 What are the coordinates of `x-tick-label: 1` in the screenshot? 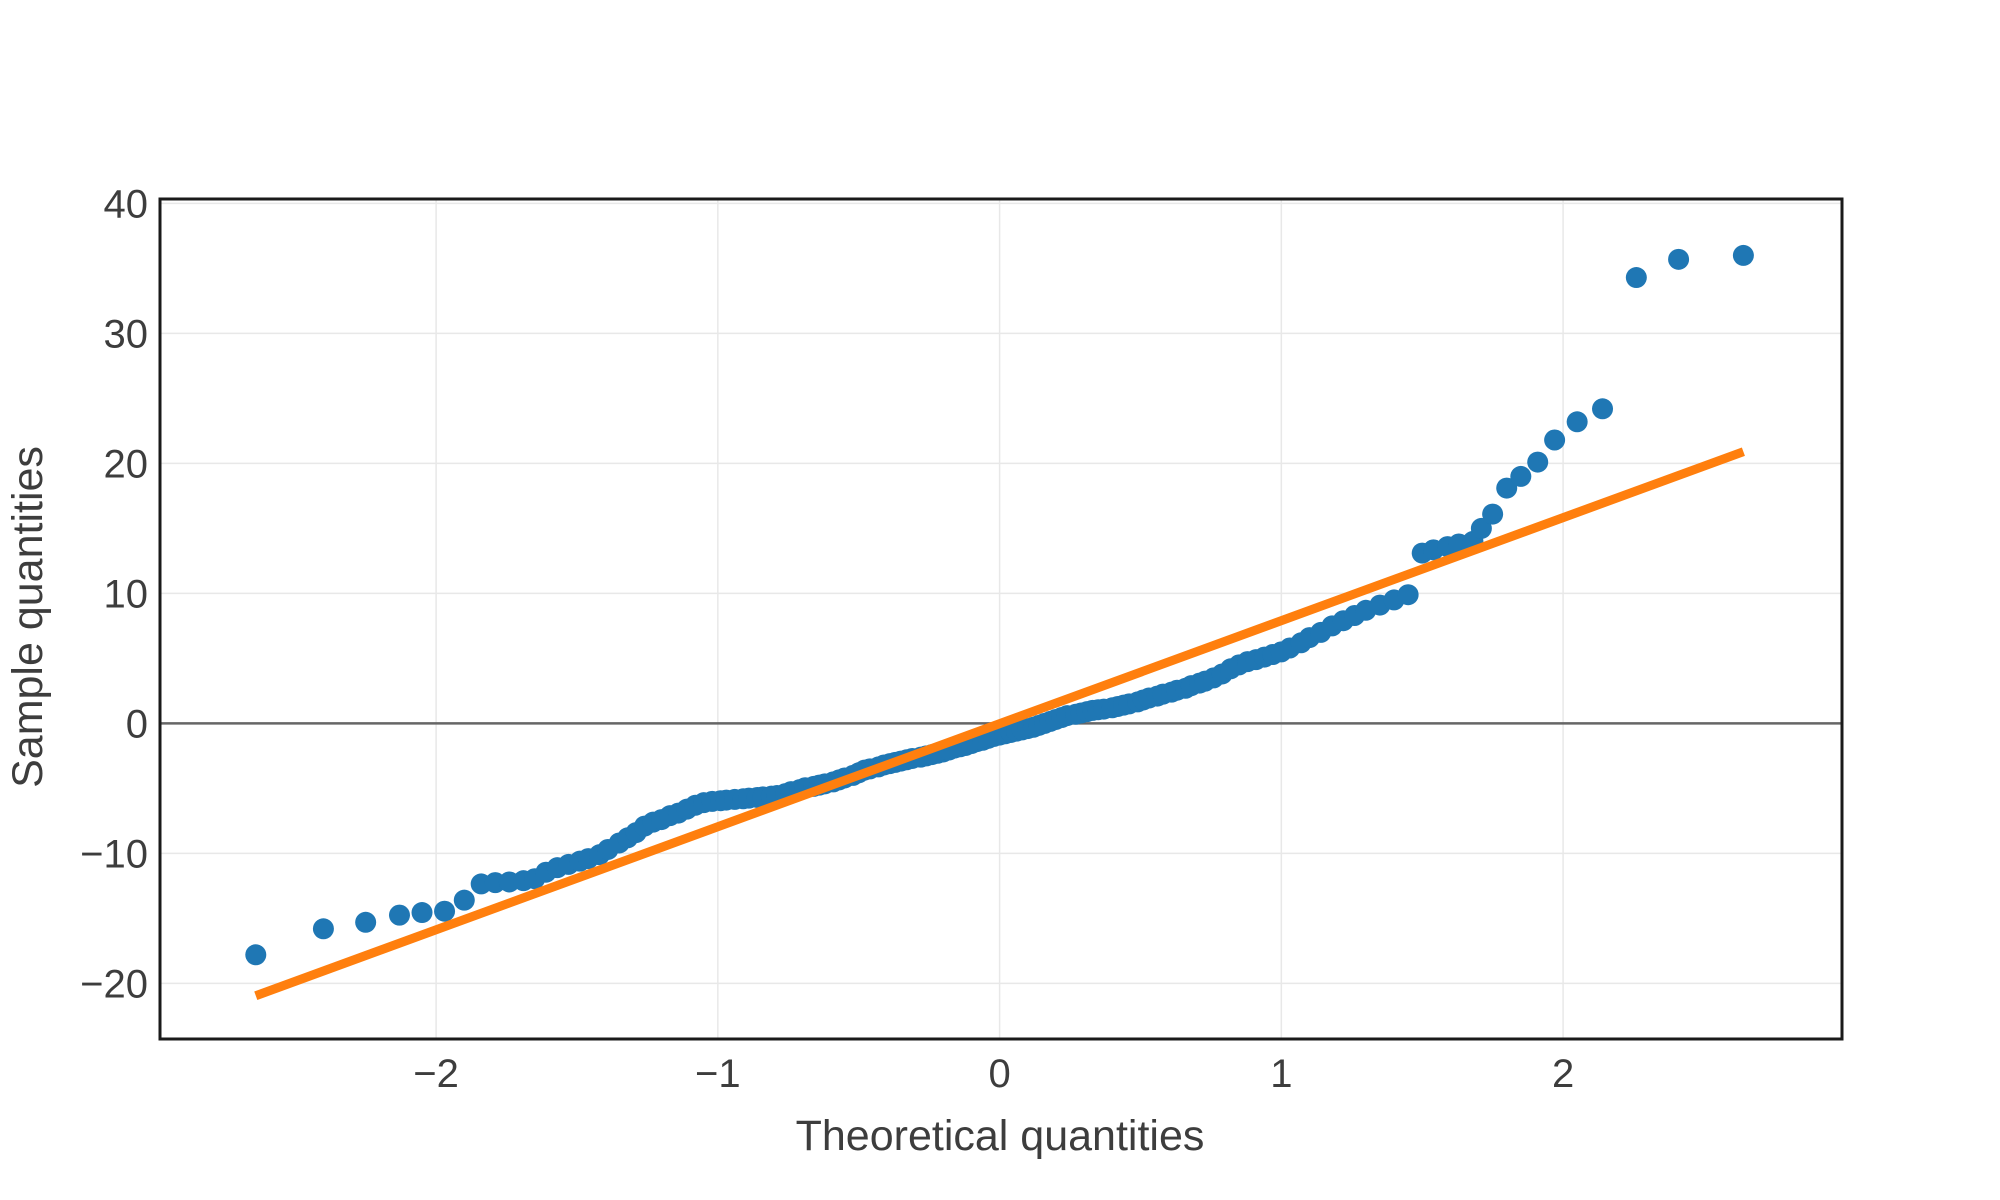 It's located at (1281, 1074).